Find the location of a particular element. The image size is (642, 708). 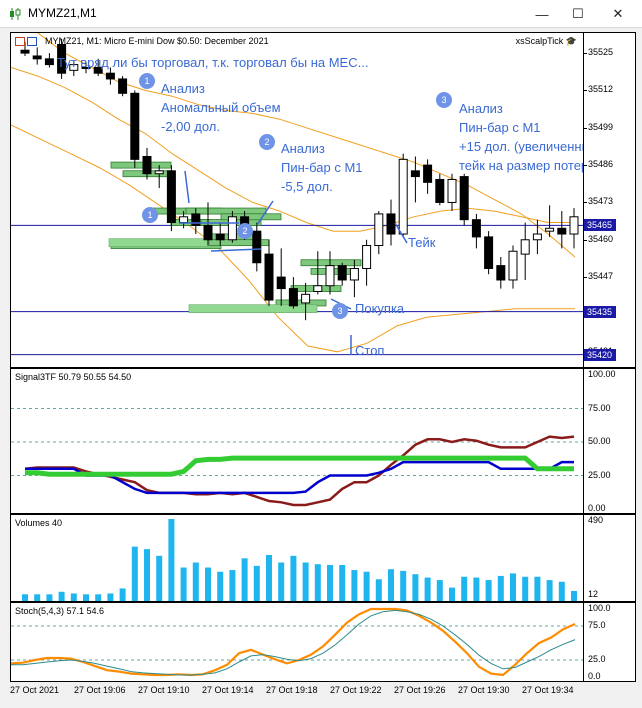

candlestick-chart-icon is located at coordinates (15, 14).